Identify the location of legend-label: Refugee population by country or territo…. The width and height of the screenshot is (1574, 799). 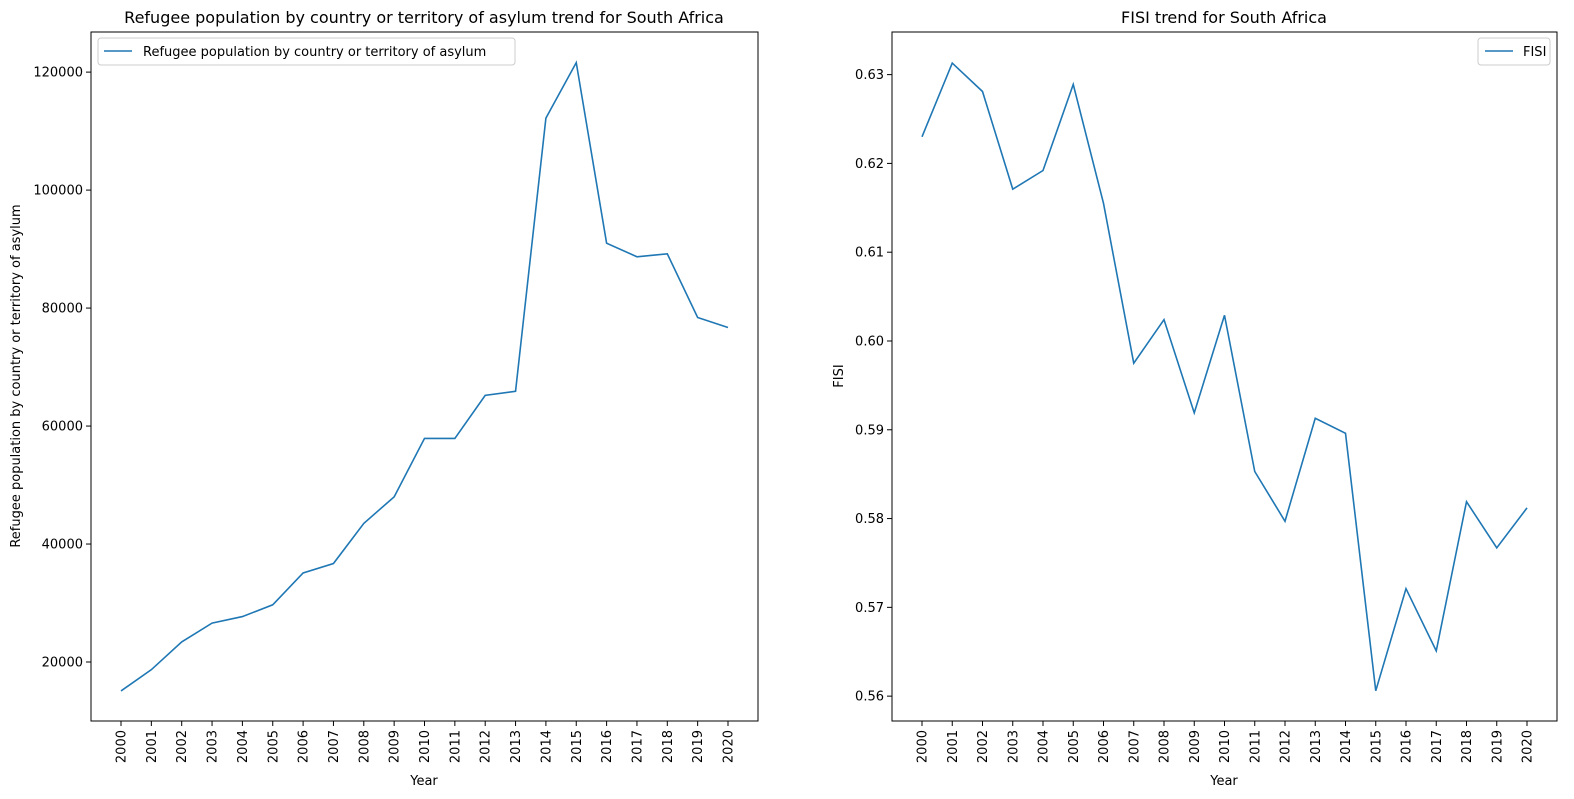
(314, 52).